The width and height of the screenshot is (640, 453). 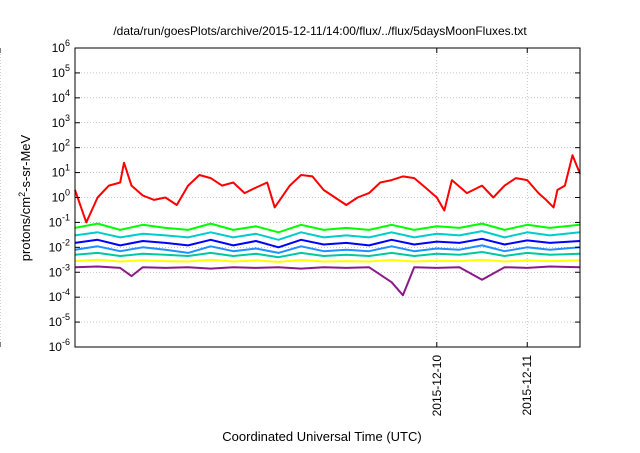 What do you see at coordinates (59, 245) in the screenshot?
I see `y-tick-label: 10⁻²` at bounding box center [59, 245].